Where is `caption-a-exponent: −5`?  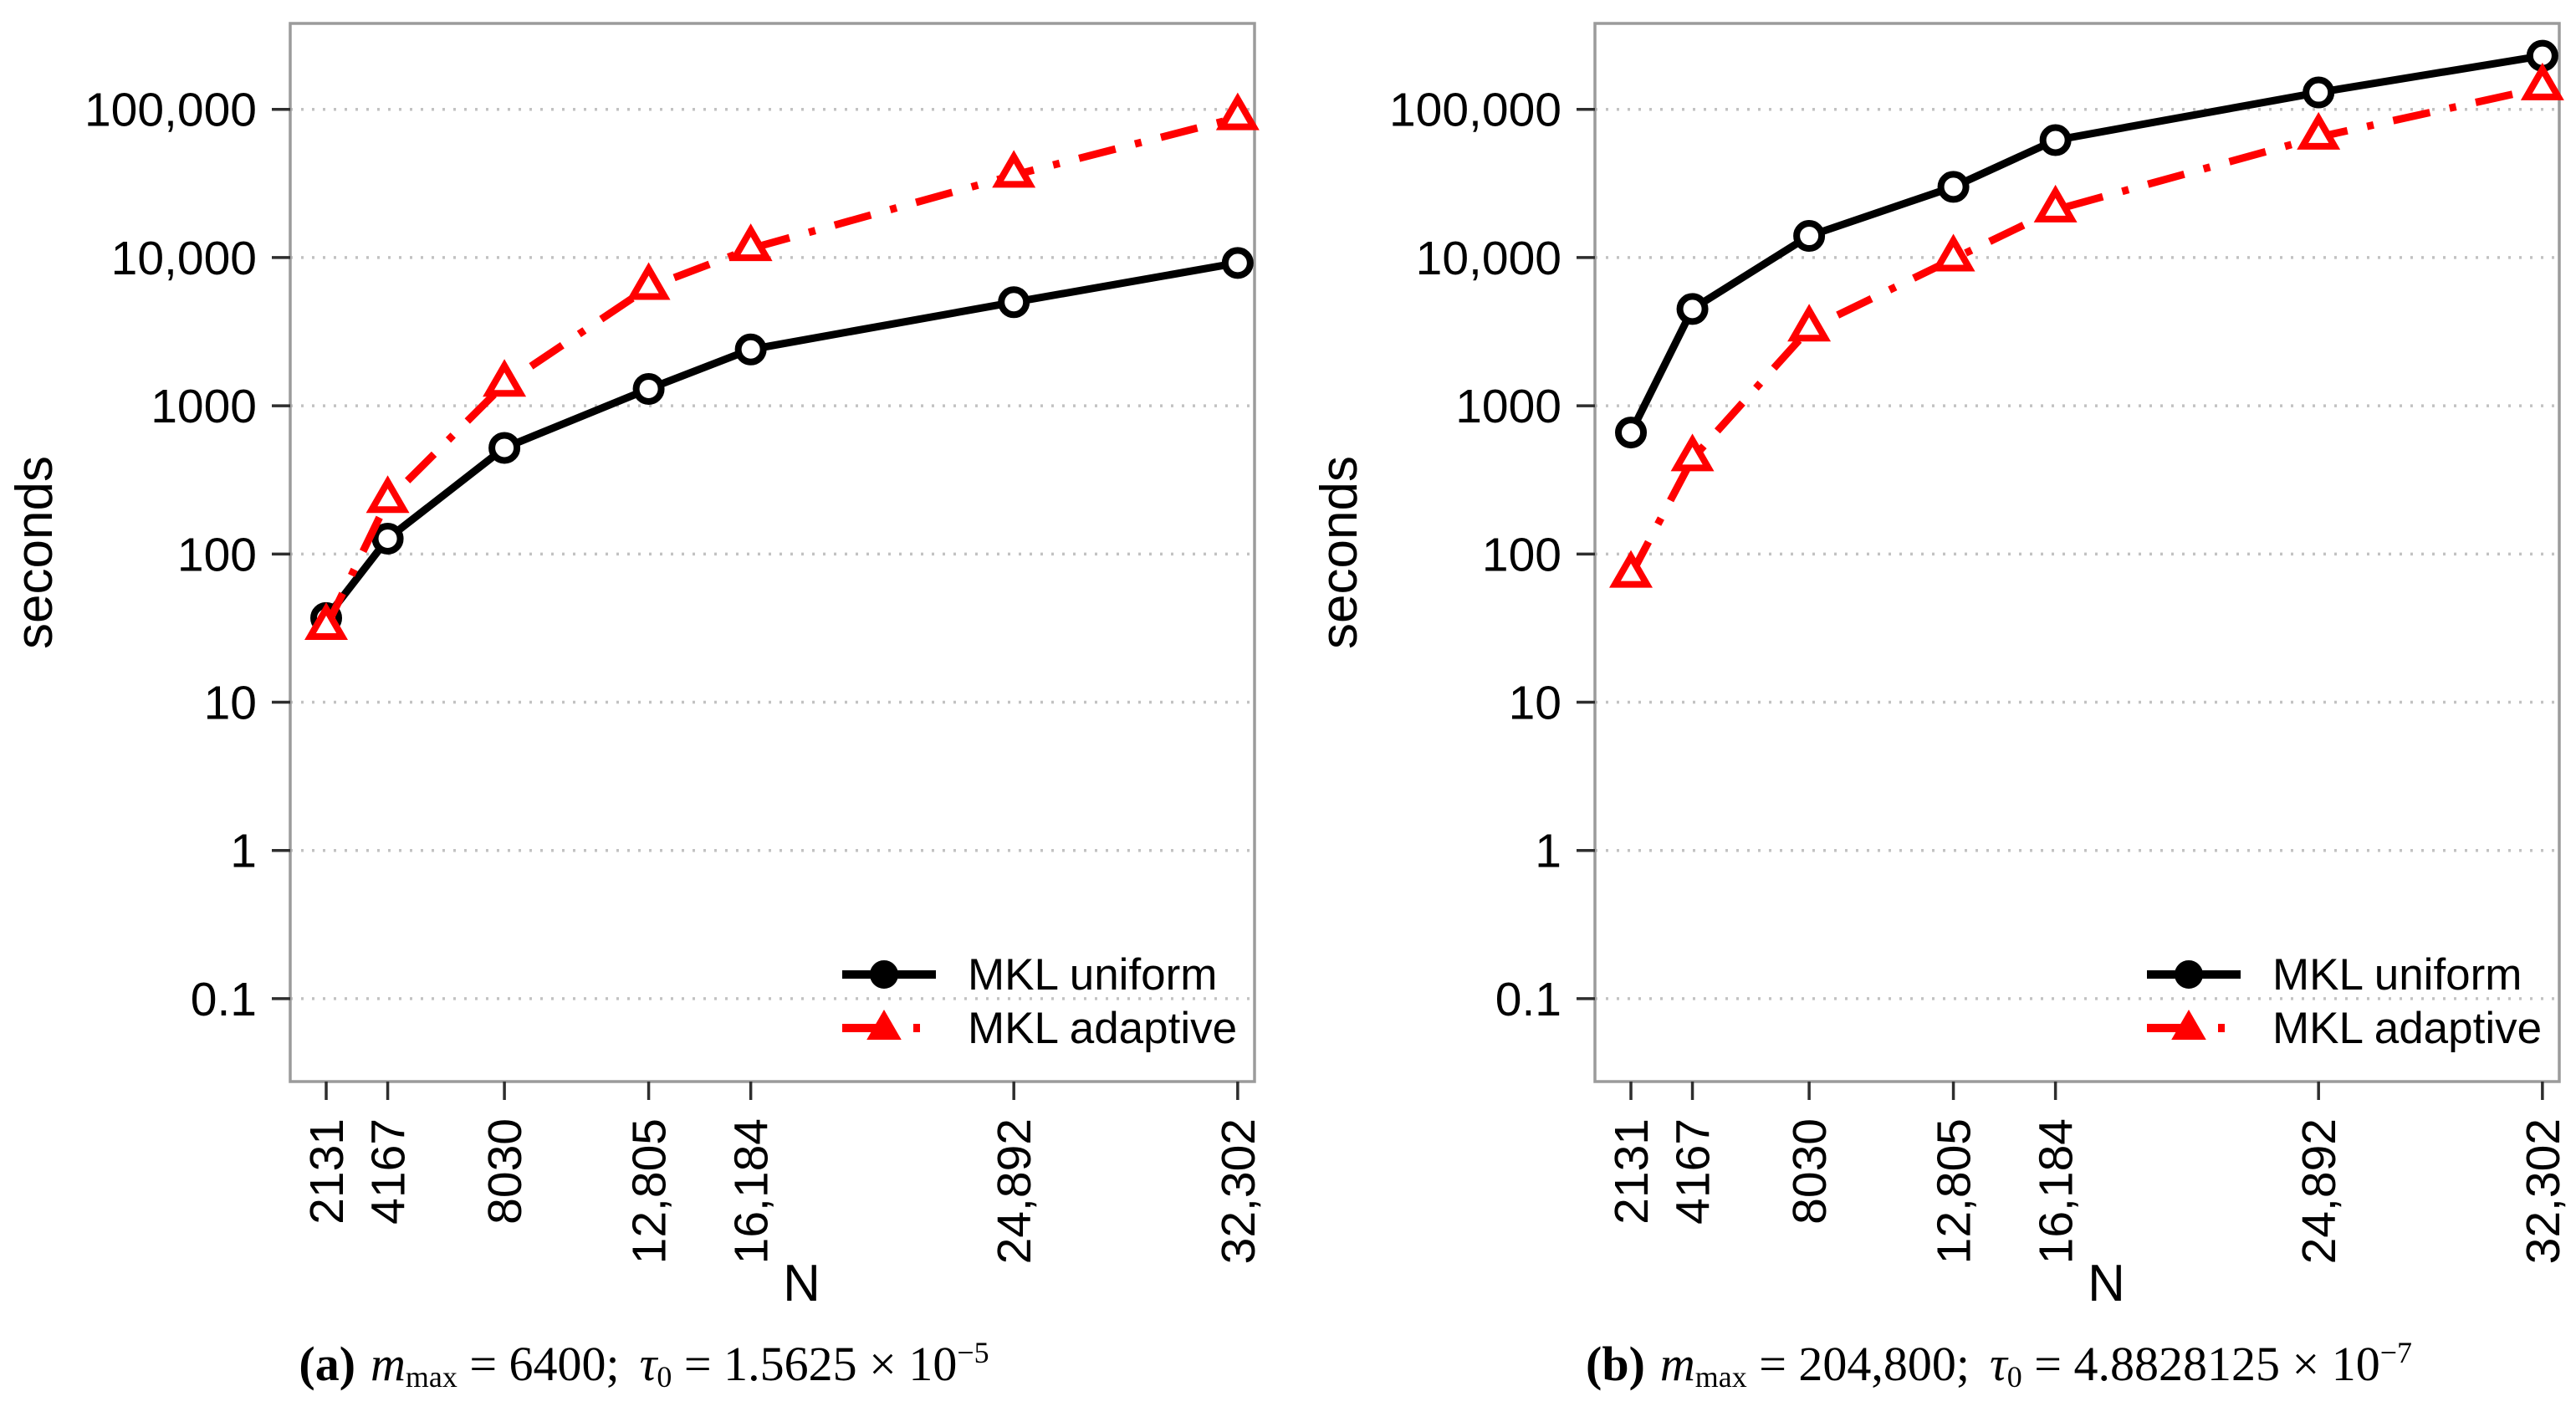 caption-a-exponent: −5 is located at coordinates (973, 1352).